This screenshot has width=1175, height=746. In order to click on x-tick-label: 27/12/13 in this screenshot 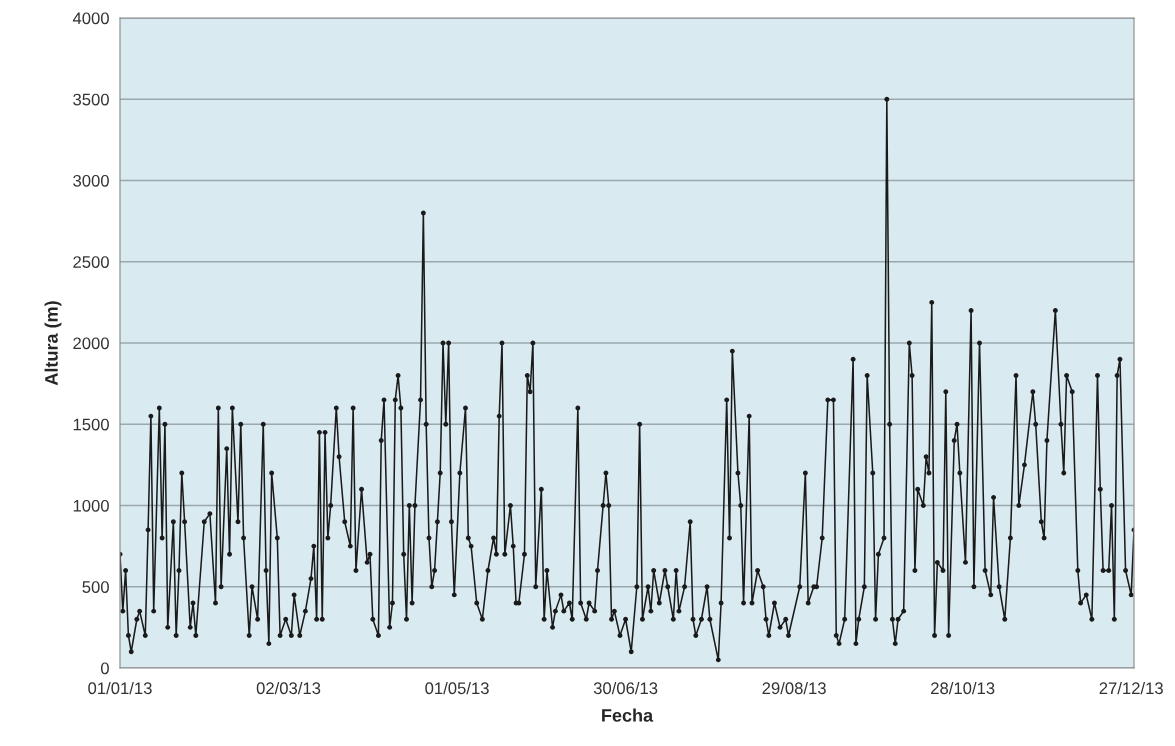, I will do `click(1131, 688)`.